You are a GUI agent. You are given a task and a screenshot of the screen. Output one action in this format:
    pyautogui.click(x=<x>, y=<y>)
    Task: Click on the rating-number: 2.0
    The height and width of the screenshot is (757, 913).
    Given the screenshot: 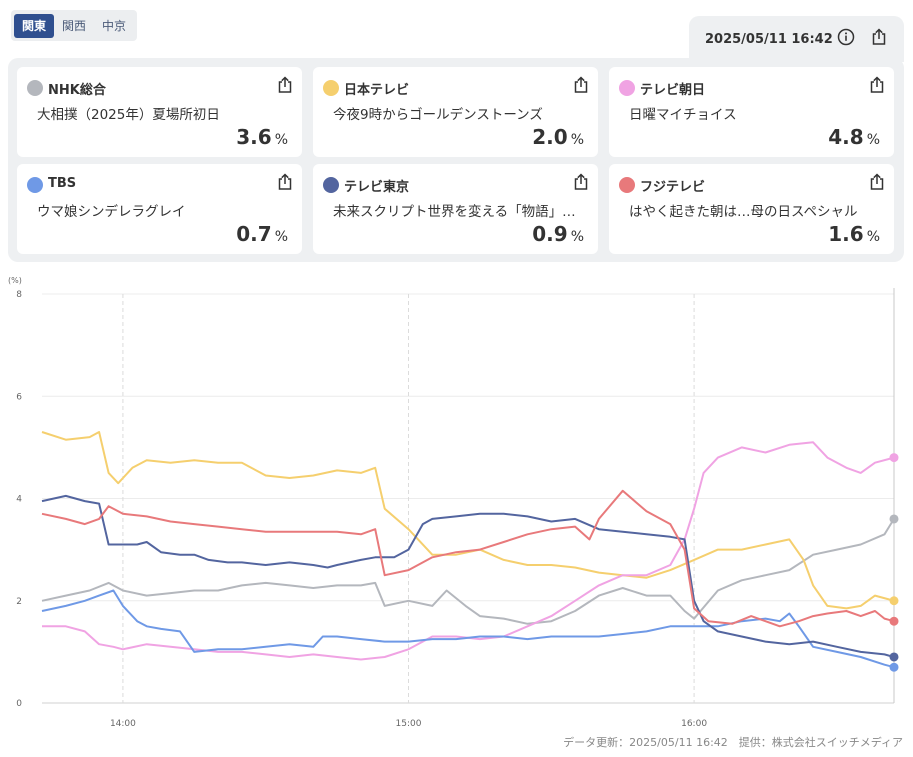 What is the action you would take?
    pyautogui.click(x=550, y=137)
    